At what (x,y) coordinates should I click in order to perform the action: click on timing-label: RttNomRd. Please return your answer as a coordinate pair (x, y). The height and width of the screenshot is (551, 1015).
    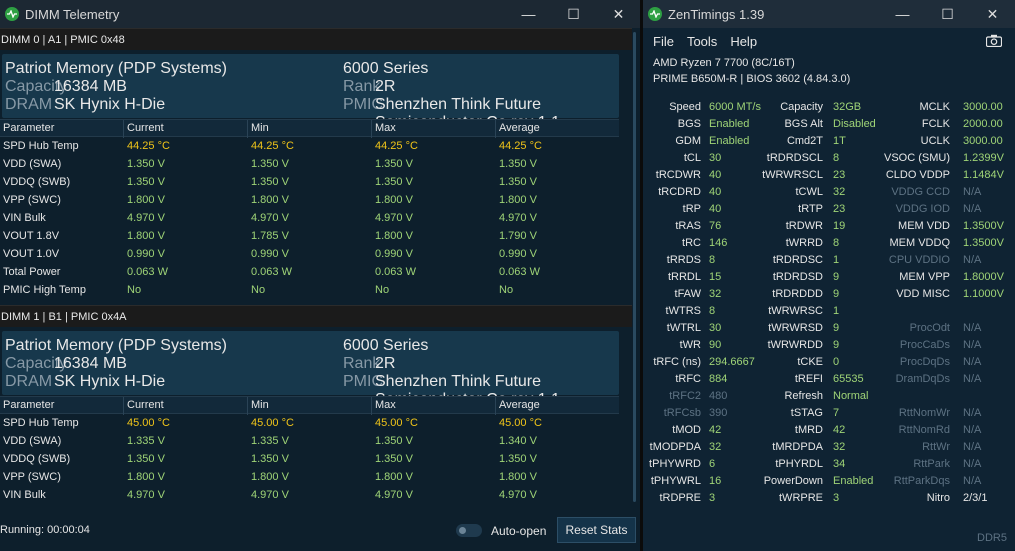
    Looking at the image, I should click on (924, 430).